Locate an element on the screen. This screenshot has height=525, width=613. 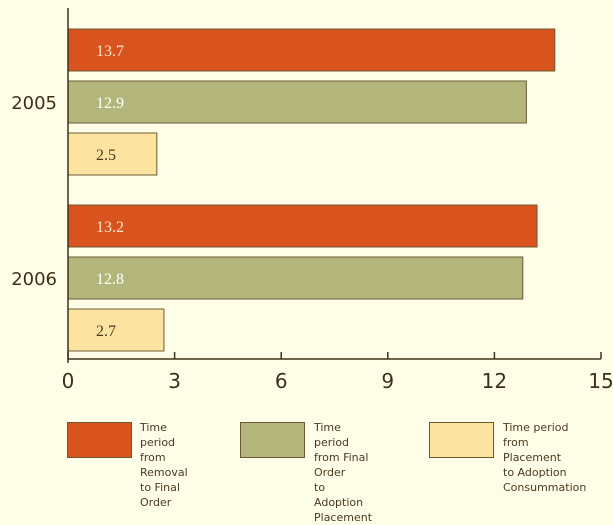
legend-swatch-final-order is located at coordinates (272, 440).